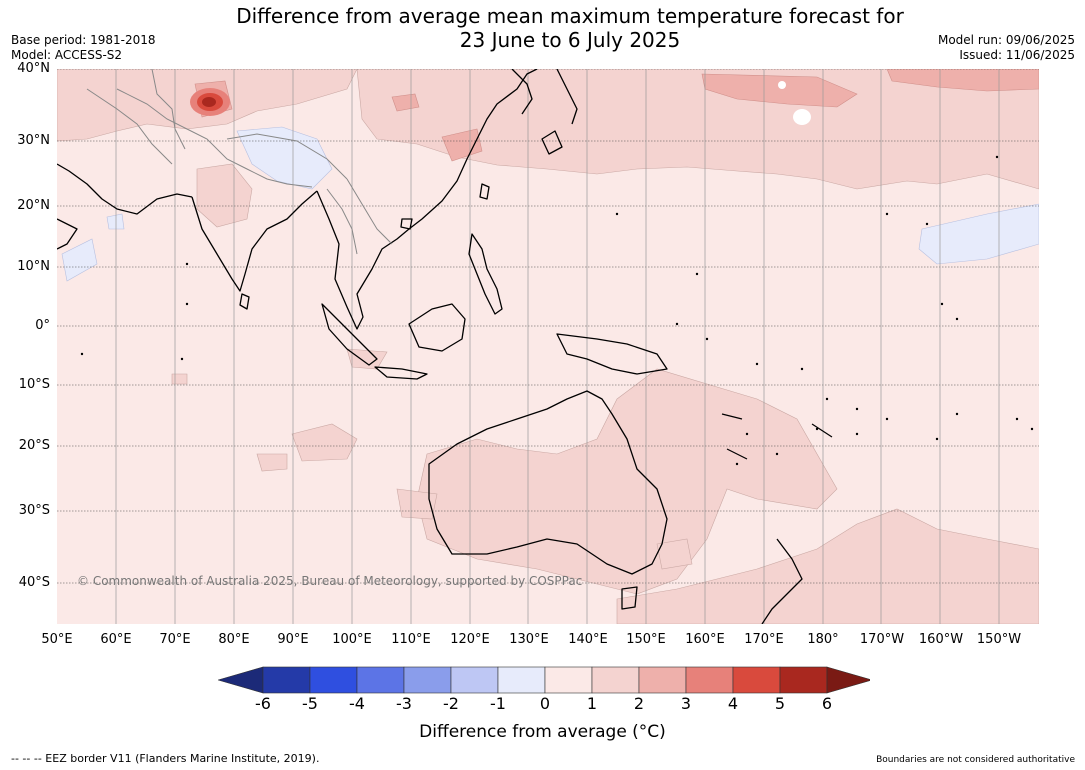  Describe the element at coordinates (498, 703) in the screenshot. I see `colorbar-tick-label: -1` at that location.